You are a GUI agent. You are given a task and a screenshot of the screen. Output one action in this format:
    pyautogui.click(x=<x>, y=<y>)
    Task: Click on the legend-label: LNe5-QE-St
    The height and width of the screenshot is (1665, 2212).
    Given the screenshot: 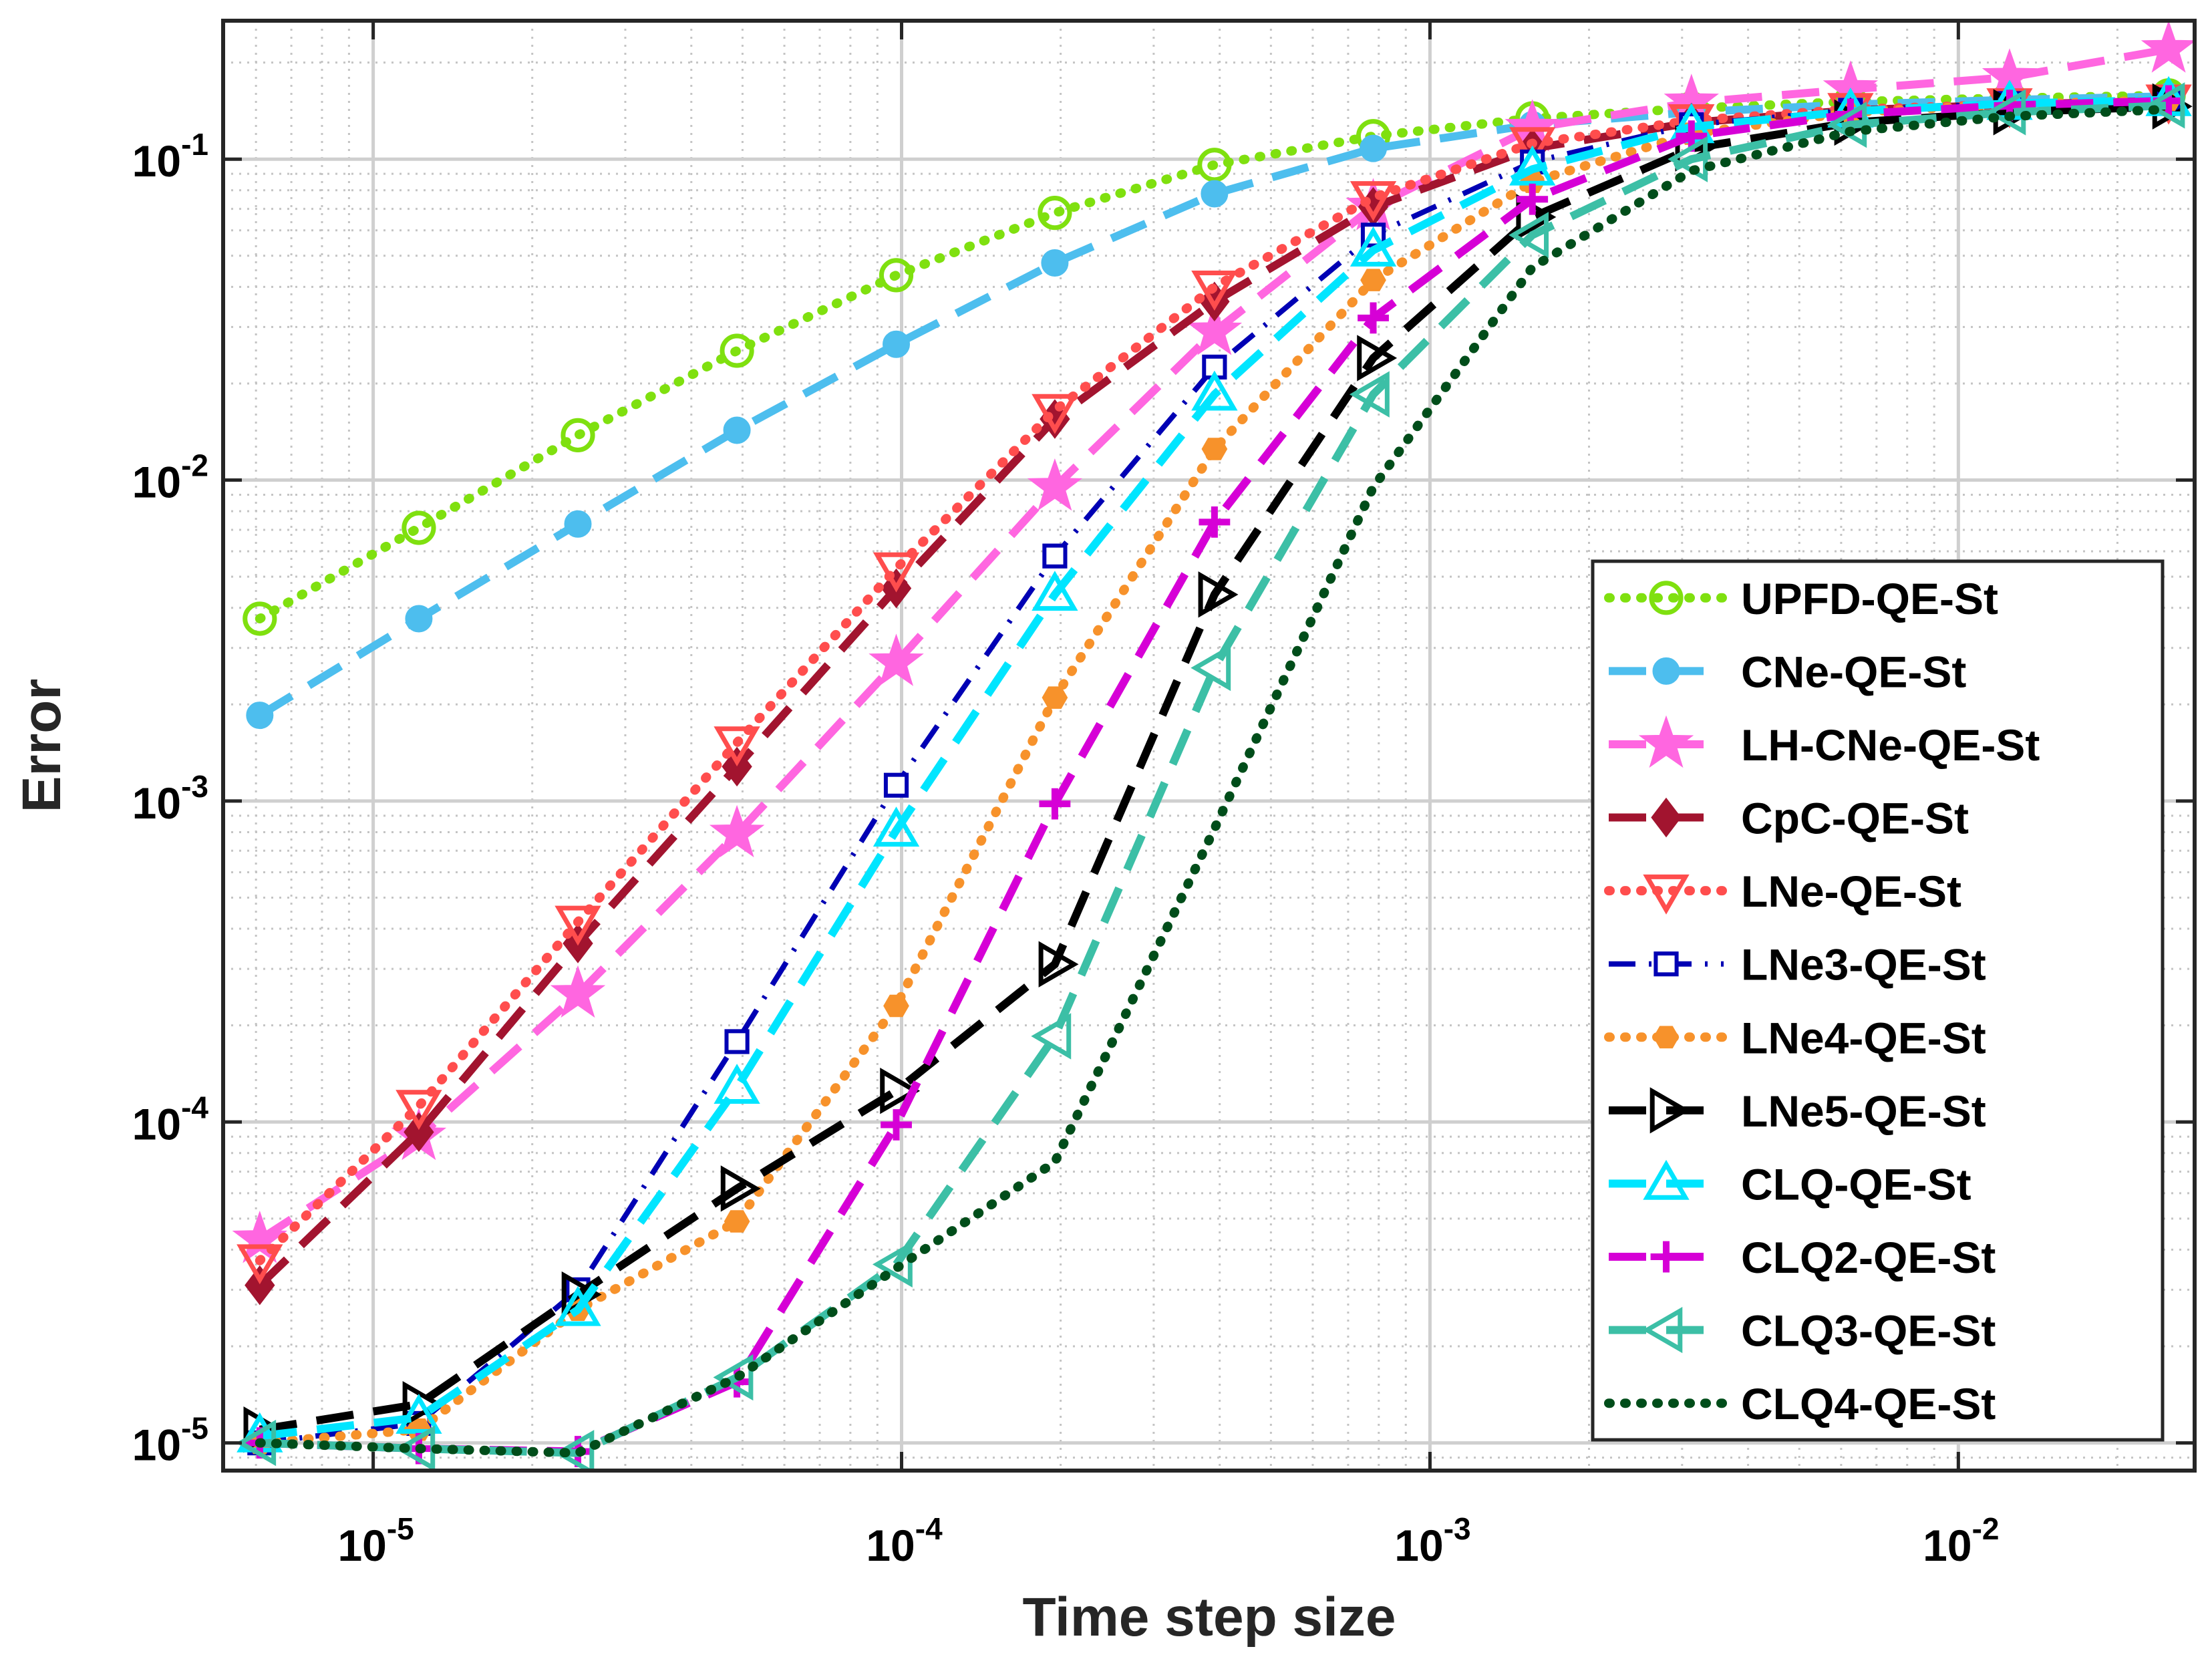 What is the action you would take?
    pyautogui.click(x=1863, y=1111)
    